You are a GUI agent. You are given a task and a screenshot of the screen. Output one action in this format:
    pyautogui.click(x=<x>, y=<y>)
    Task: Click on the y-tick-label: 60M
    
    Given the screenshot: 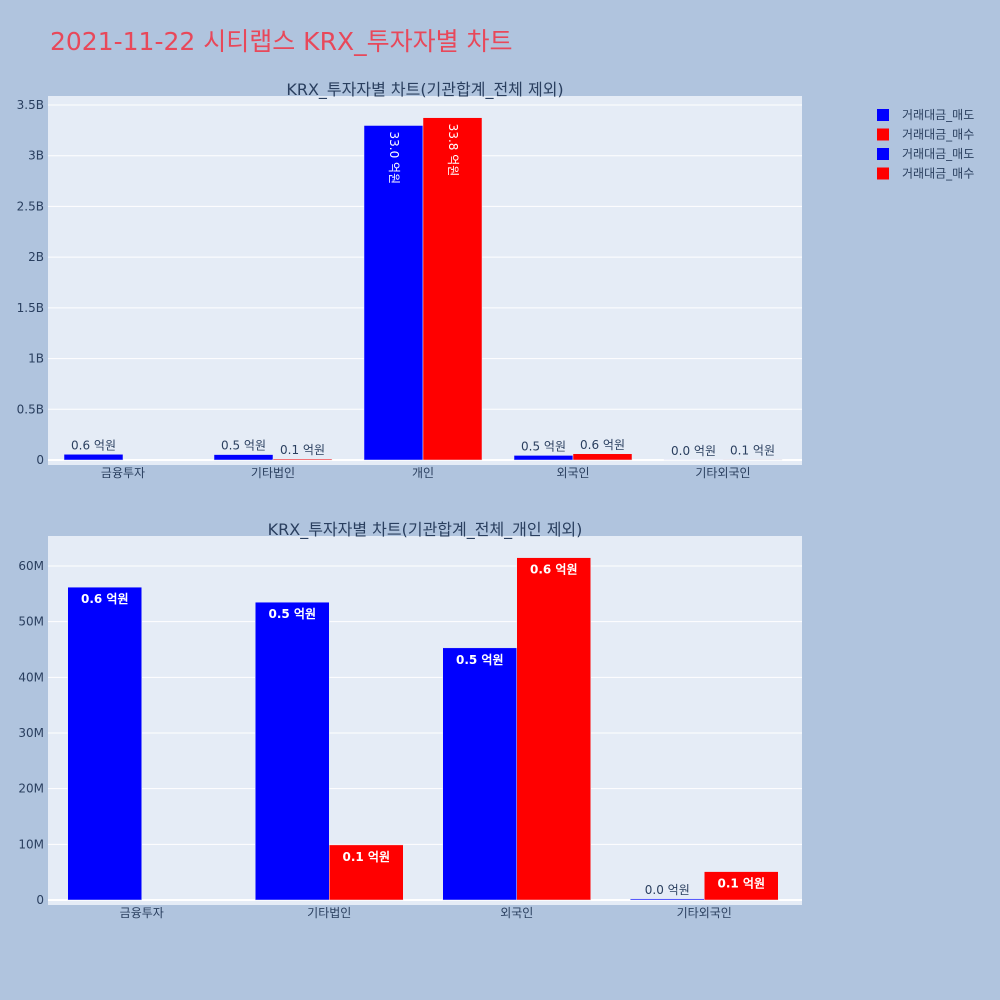 What is the action you would take?
    pyautogui.click(x=31, y=566)
    